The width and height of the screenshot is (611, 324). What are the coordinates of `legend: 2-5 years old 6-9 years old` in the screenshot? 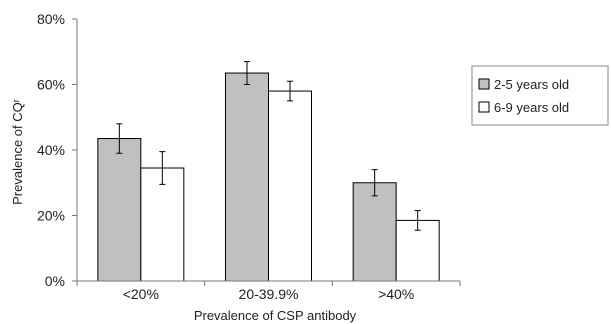 It's located at (540, 95).